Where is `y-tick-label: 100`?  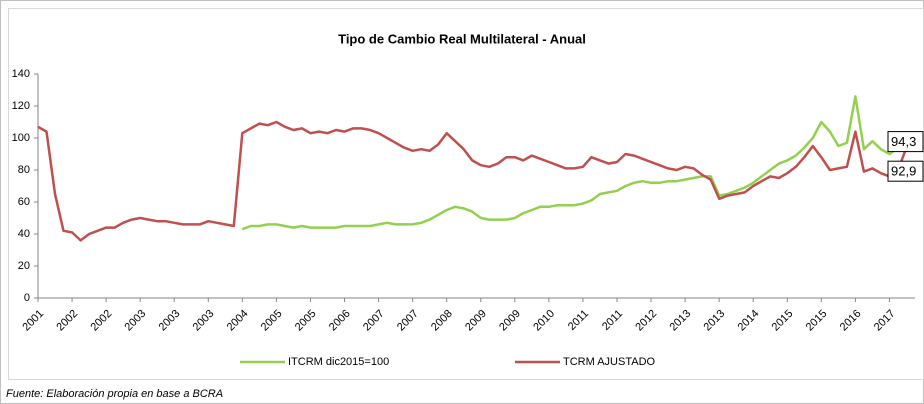 y-tick-label: 100 is located at coordinates (21, 138).